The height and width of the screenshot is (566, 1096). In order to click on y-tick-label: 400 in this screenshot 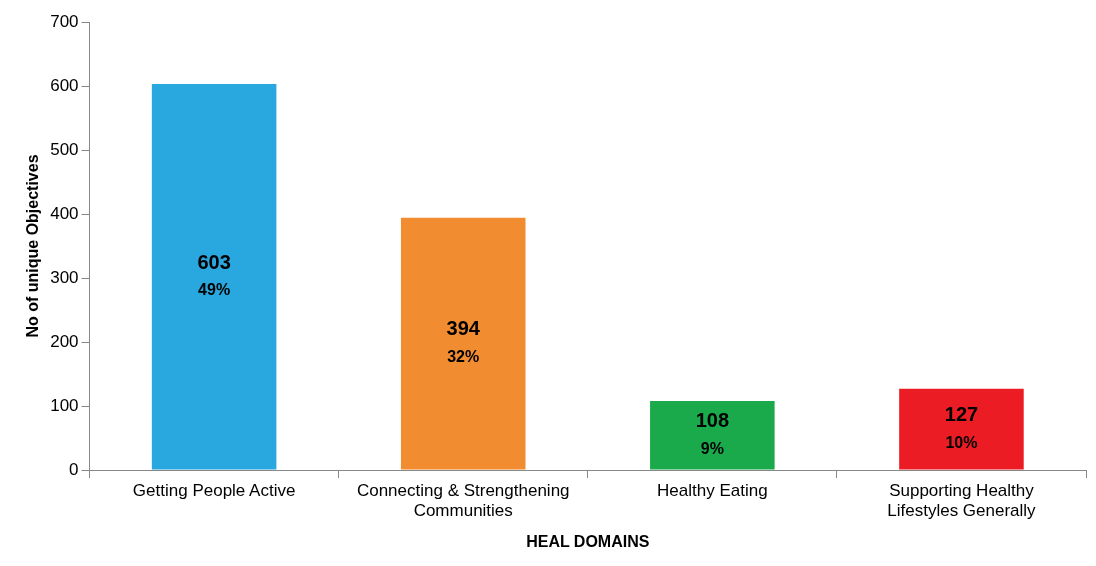, I will do `click(64, 213)`.